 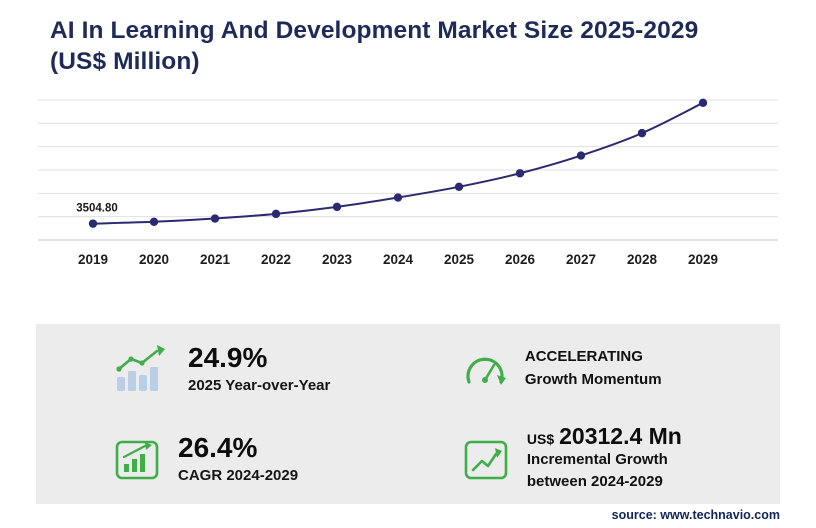 What do you see at coordinates (398, 259) in the screenshot?
I see `x-axis-label: 2024` at bounding box center [398, 259].